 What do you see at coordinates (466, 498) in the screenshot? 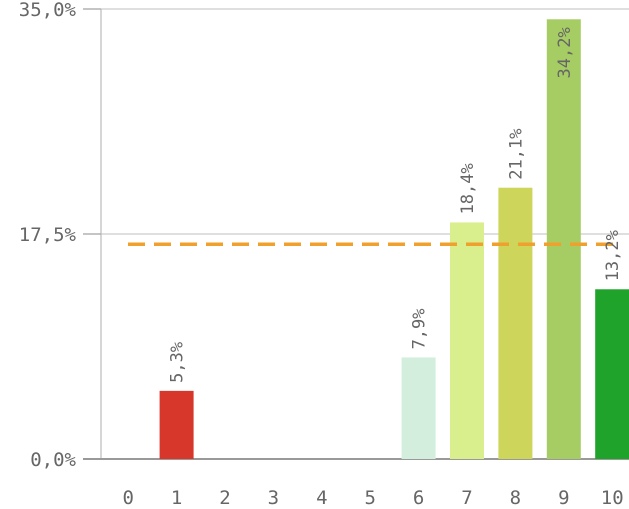
I see `x-tick-label-7: 7` at bounding box center [466, 498].